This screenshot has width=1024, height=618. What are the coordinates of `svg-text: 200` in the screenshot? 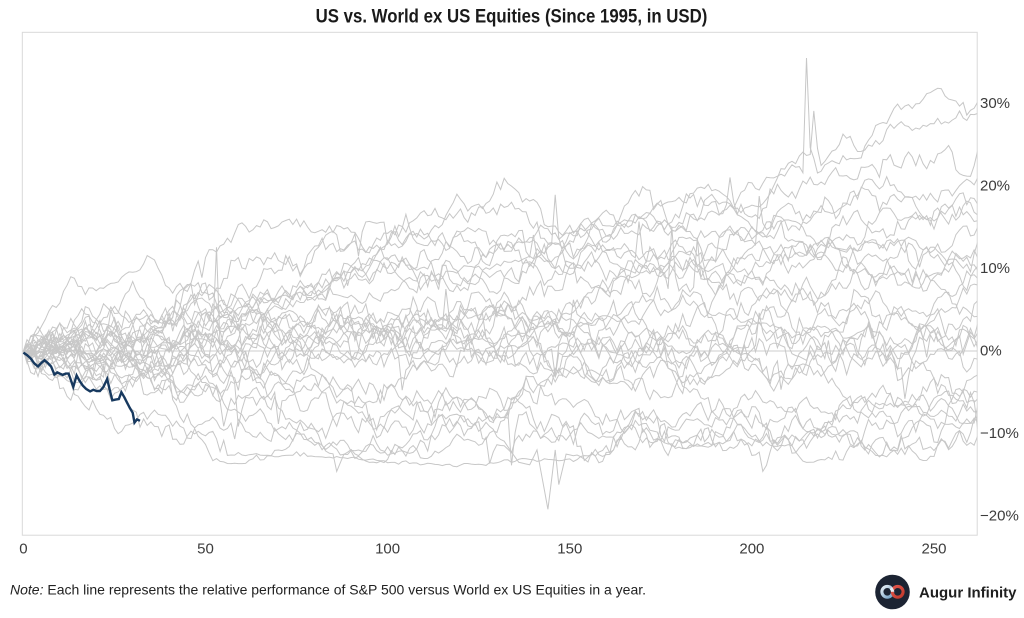 It's located at (751, 549).